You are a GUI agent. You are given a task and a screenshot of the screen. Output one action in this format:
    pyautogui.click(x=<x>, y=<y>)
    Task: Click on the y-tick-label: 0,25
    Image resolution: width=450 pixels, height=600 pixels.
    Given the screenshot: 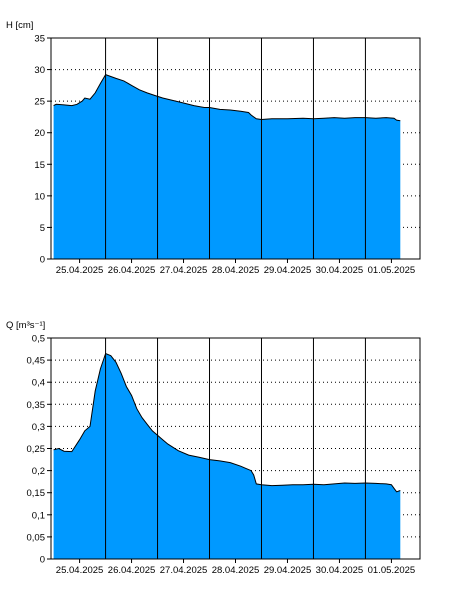 What is the action you would take?
    pyautogui.click(x=36, y=449)
    